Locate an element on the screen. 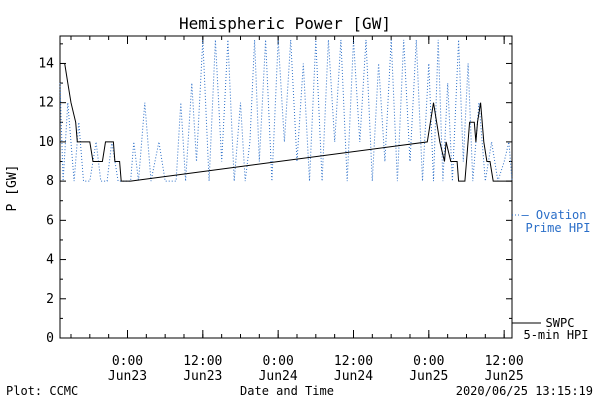 The image size is (600, 400). legend-ovation-line2: Prime HPI is located at coordinates (557, 228).